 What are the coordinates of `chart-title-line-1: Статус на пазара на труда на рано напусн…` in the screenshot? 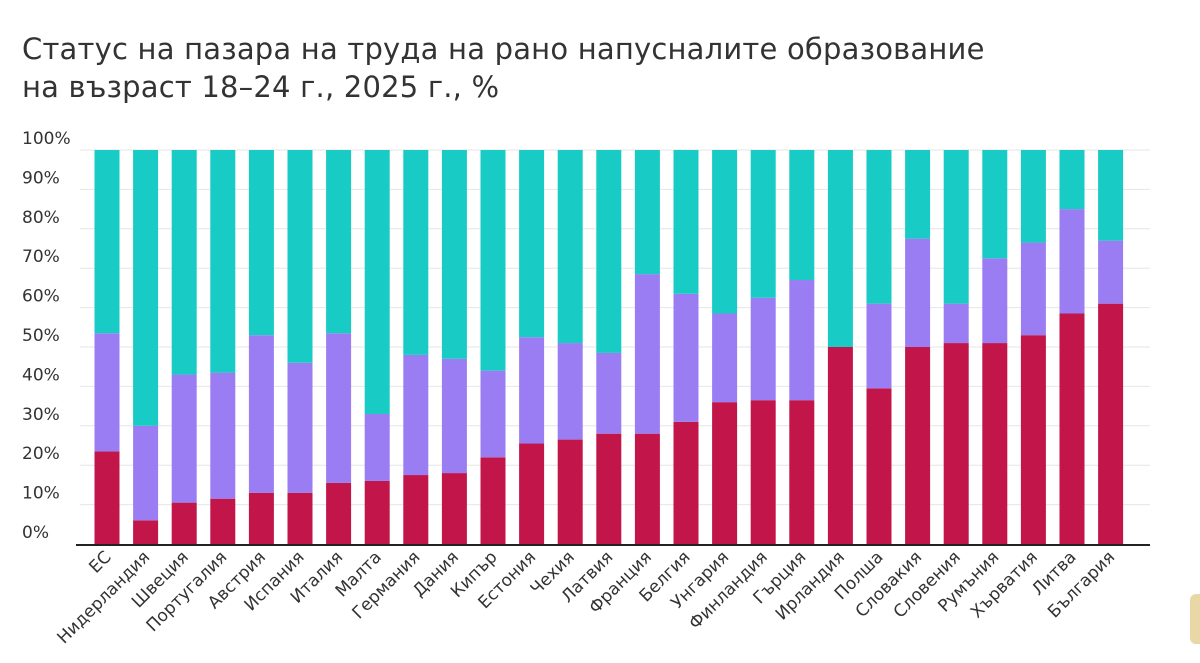 It's located at (503, 49).